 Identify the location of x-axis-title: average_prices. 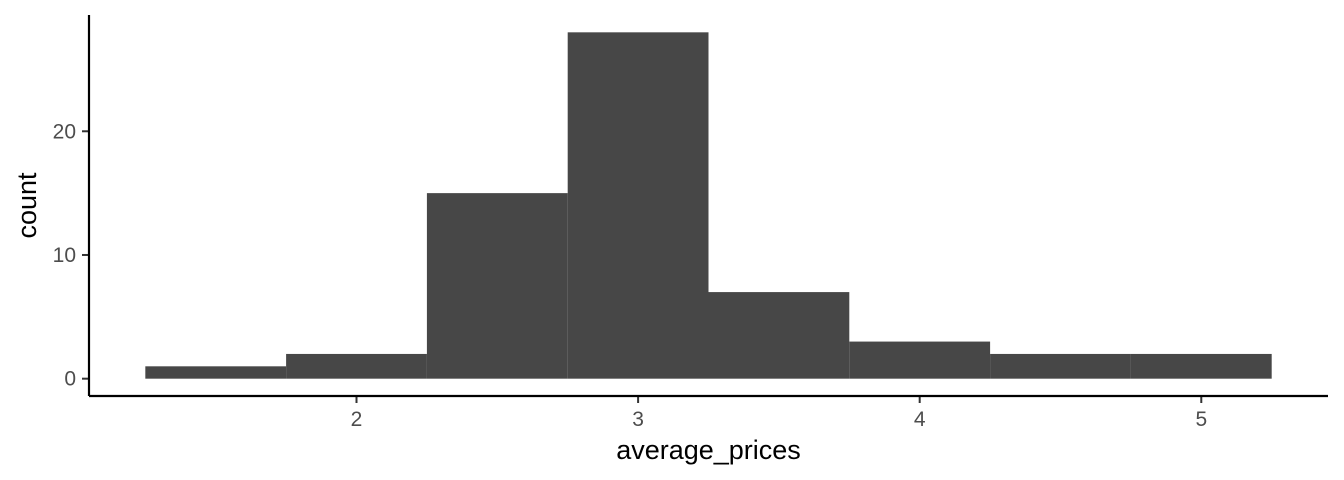
(708, 450).